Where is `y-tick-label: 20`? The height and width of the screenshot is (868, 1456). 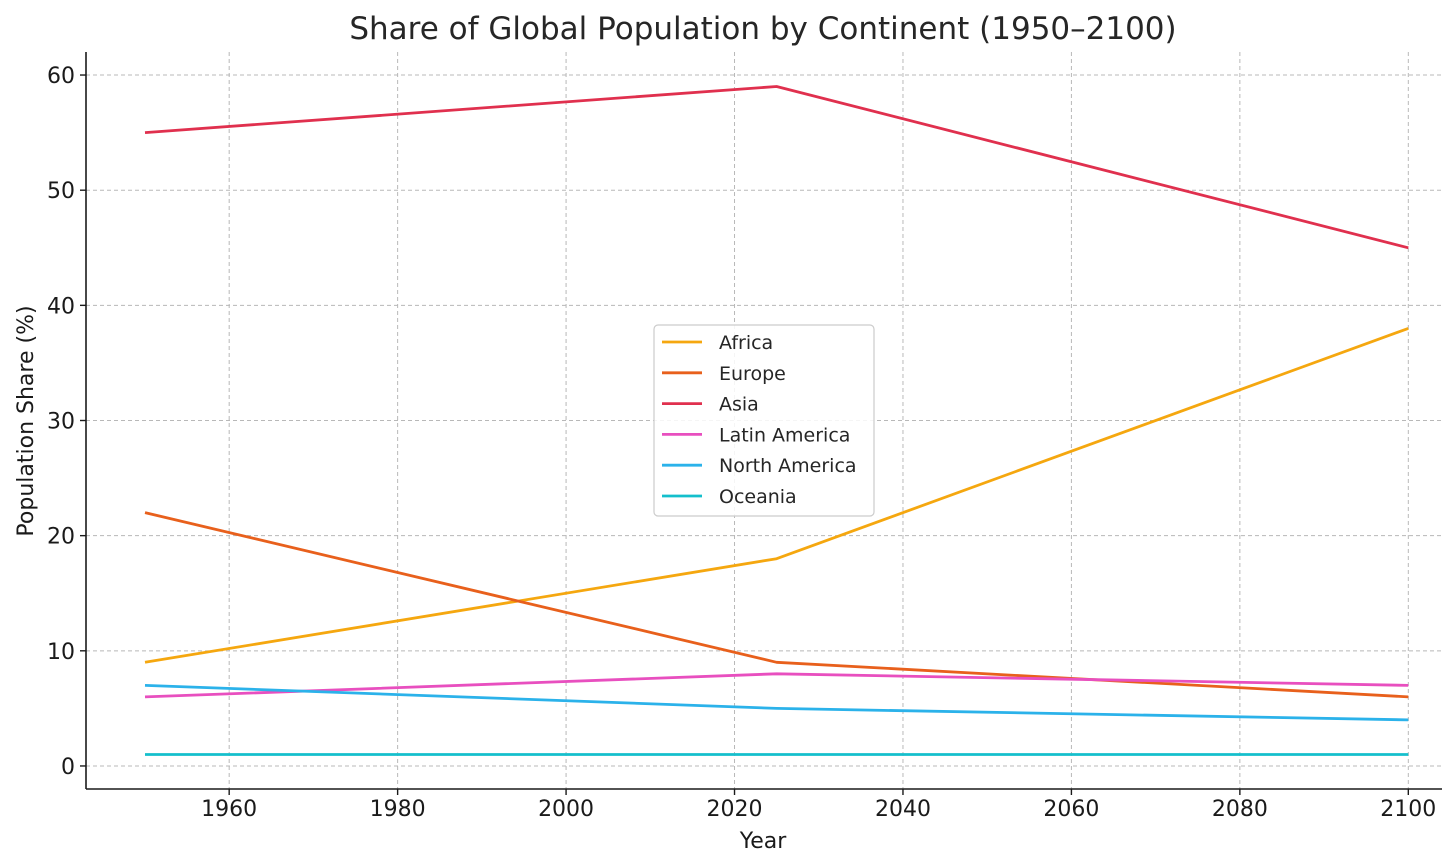
y-tick-label: 20 is located at coordinates (61, 537).